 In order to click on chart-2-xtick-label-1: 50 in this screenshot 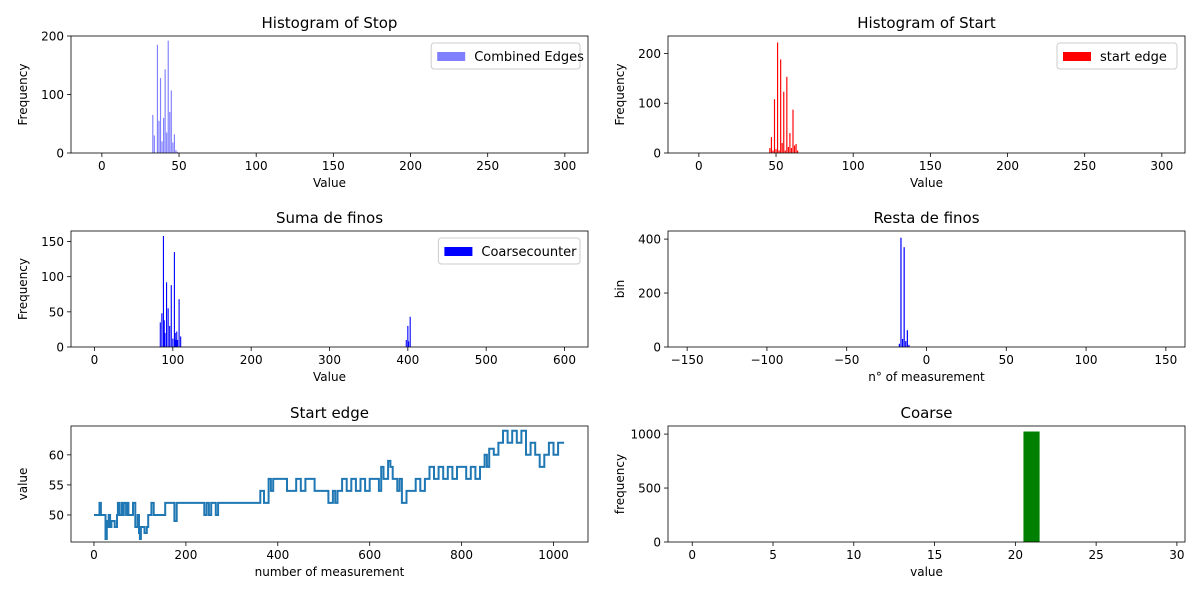, I will do `click(775, 166)`.